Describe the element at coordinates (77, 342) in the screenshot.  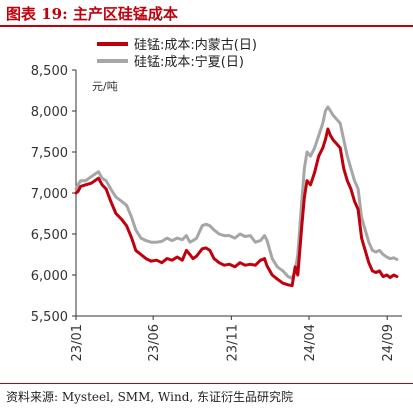
I see `x-tick-label: 23/01` at that location.